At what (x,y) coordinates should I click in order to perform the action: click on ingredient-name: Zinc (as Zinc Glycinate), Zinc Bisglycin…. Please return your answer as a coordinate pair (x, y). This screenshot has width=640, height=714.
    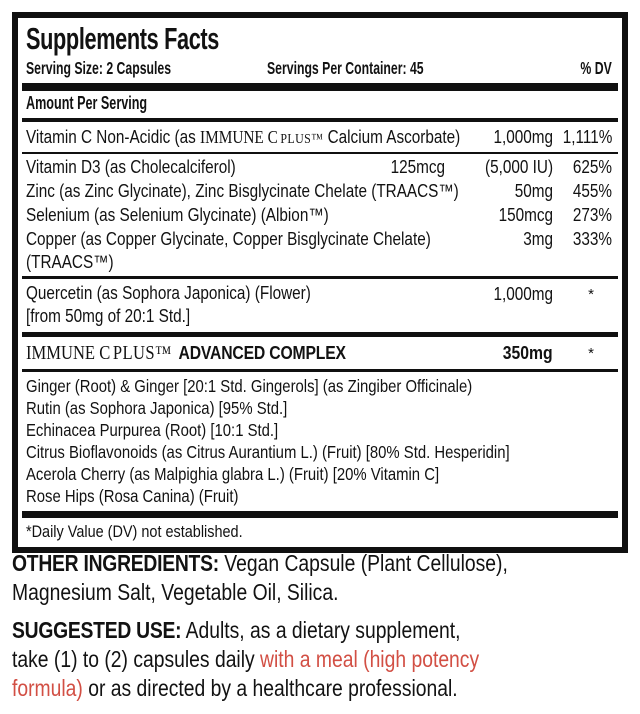
    Looking at the image, I should click on (242, 191).